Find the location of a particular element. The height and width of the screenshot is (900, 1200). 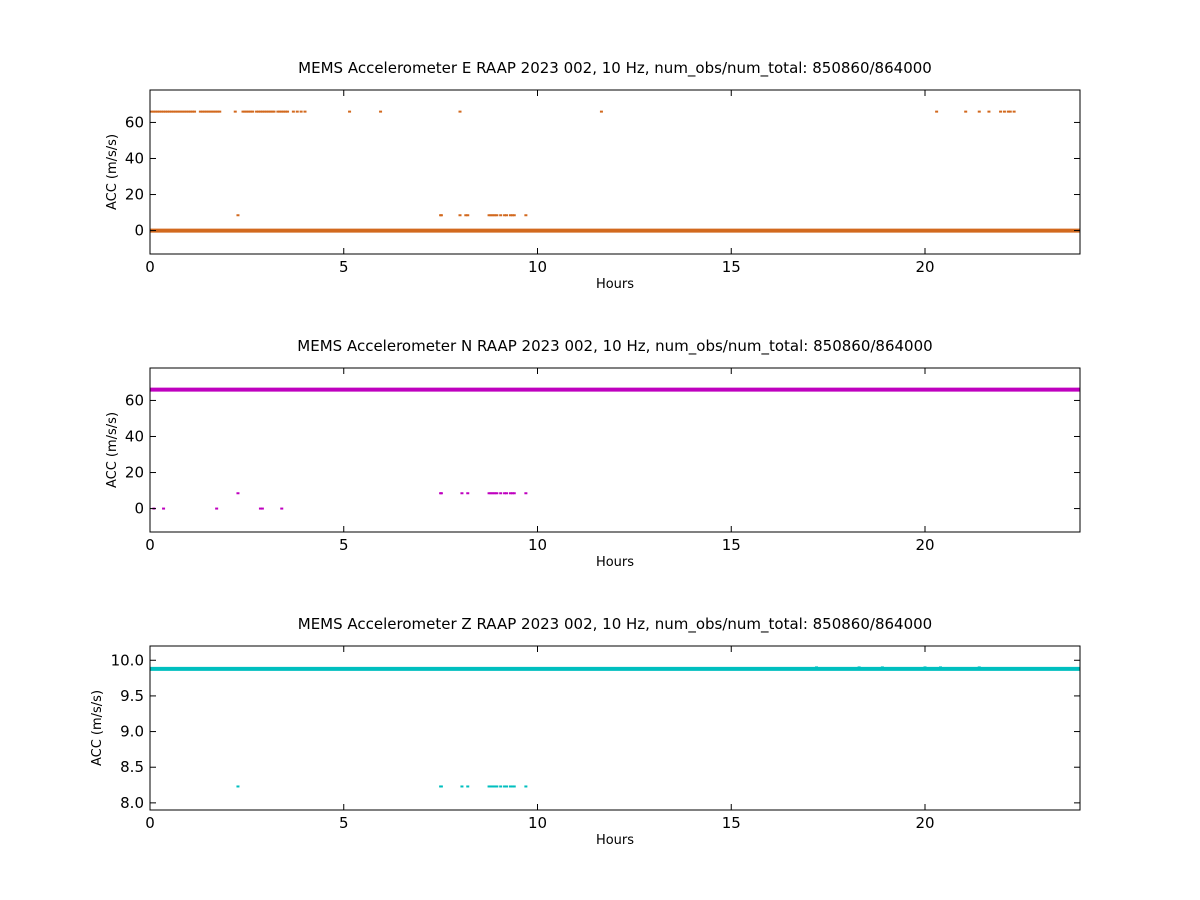

x-tick-label: 10 is located at coordinates (537, 545).